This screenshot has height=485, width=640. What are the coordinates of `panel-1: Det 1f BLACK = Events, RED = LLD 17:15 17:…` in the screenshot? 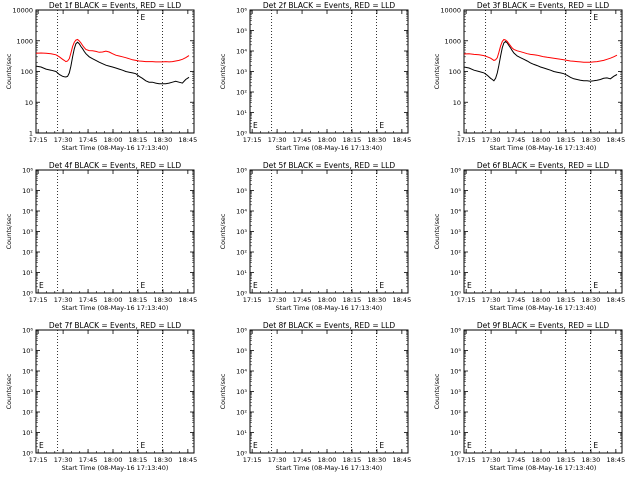 It's located at (101, 76).